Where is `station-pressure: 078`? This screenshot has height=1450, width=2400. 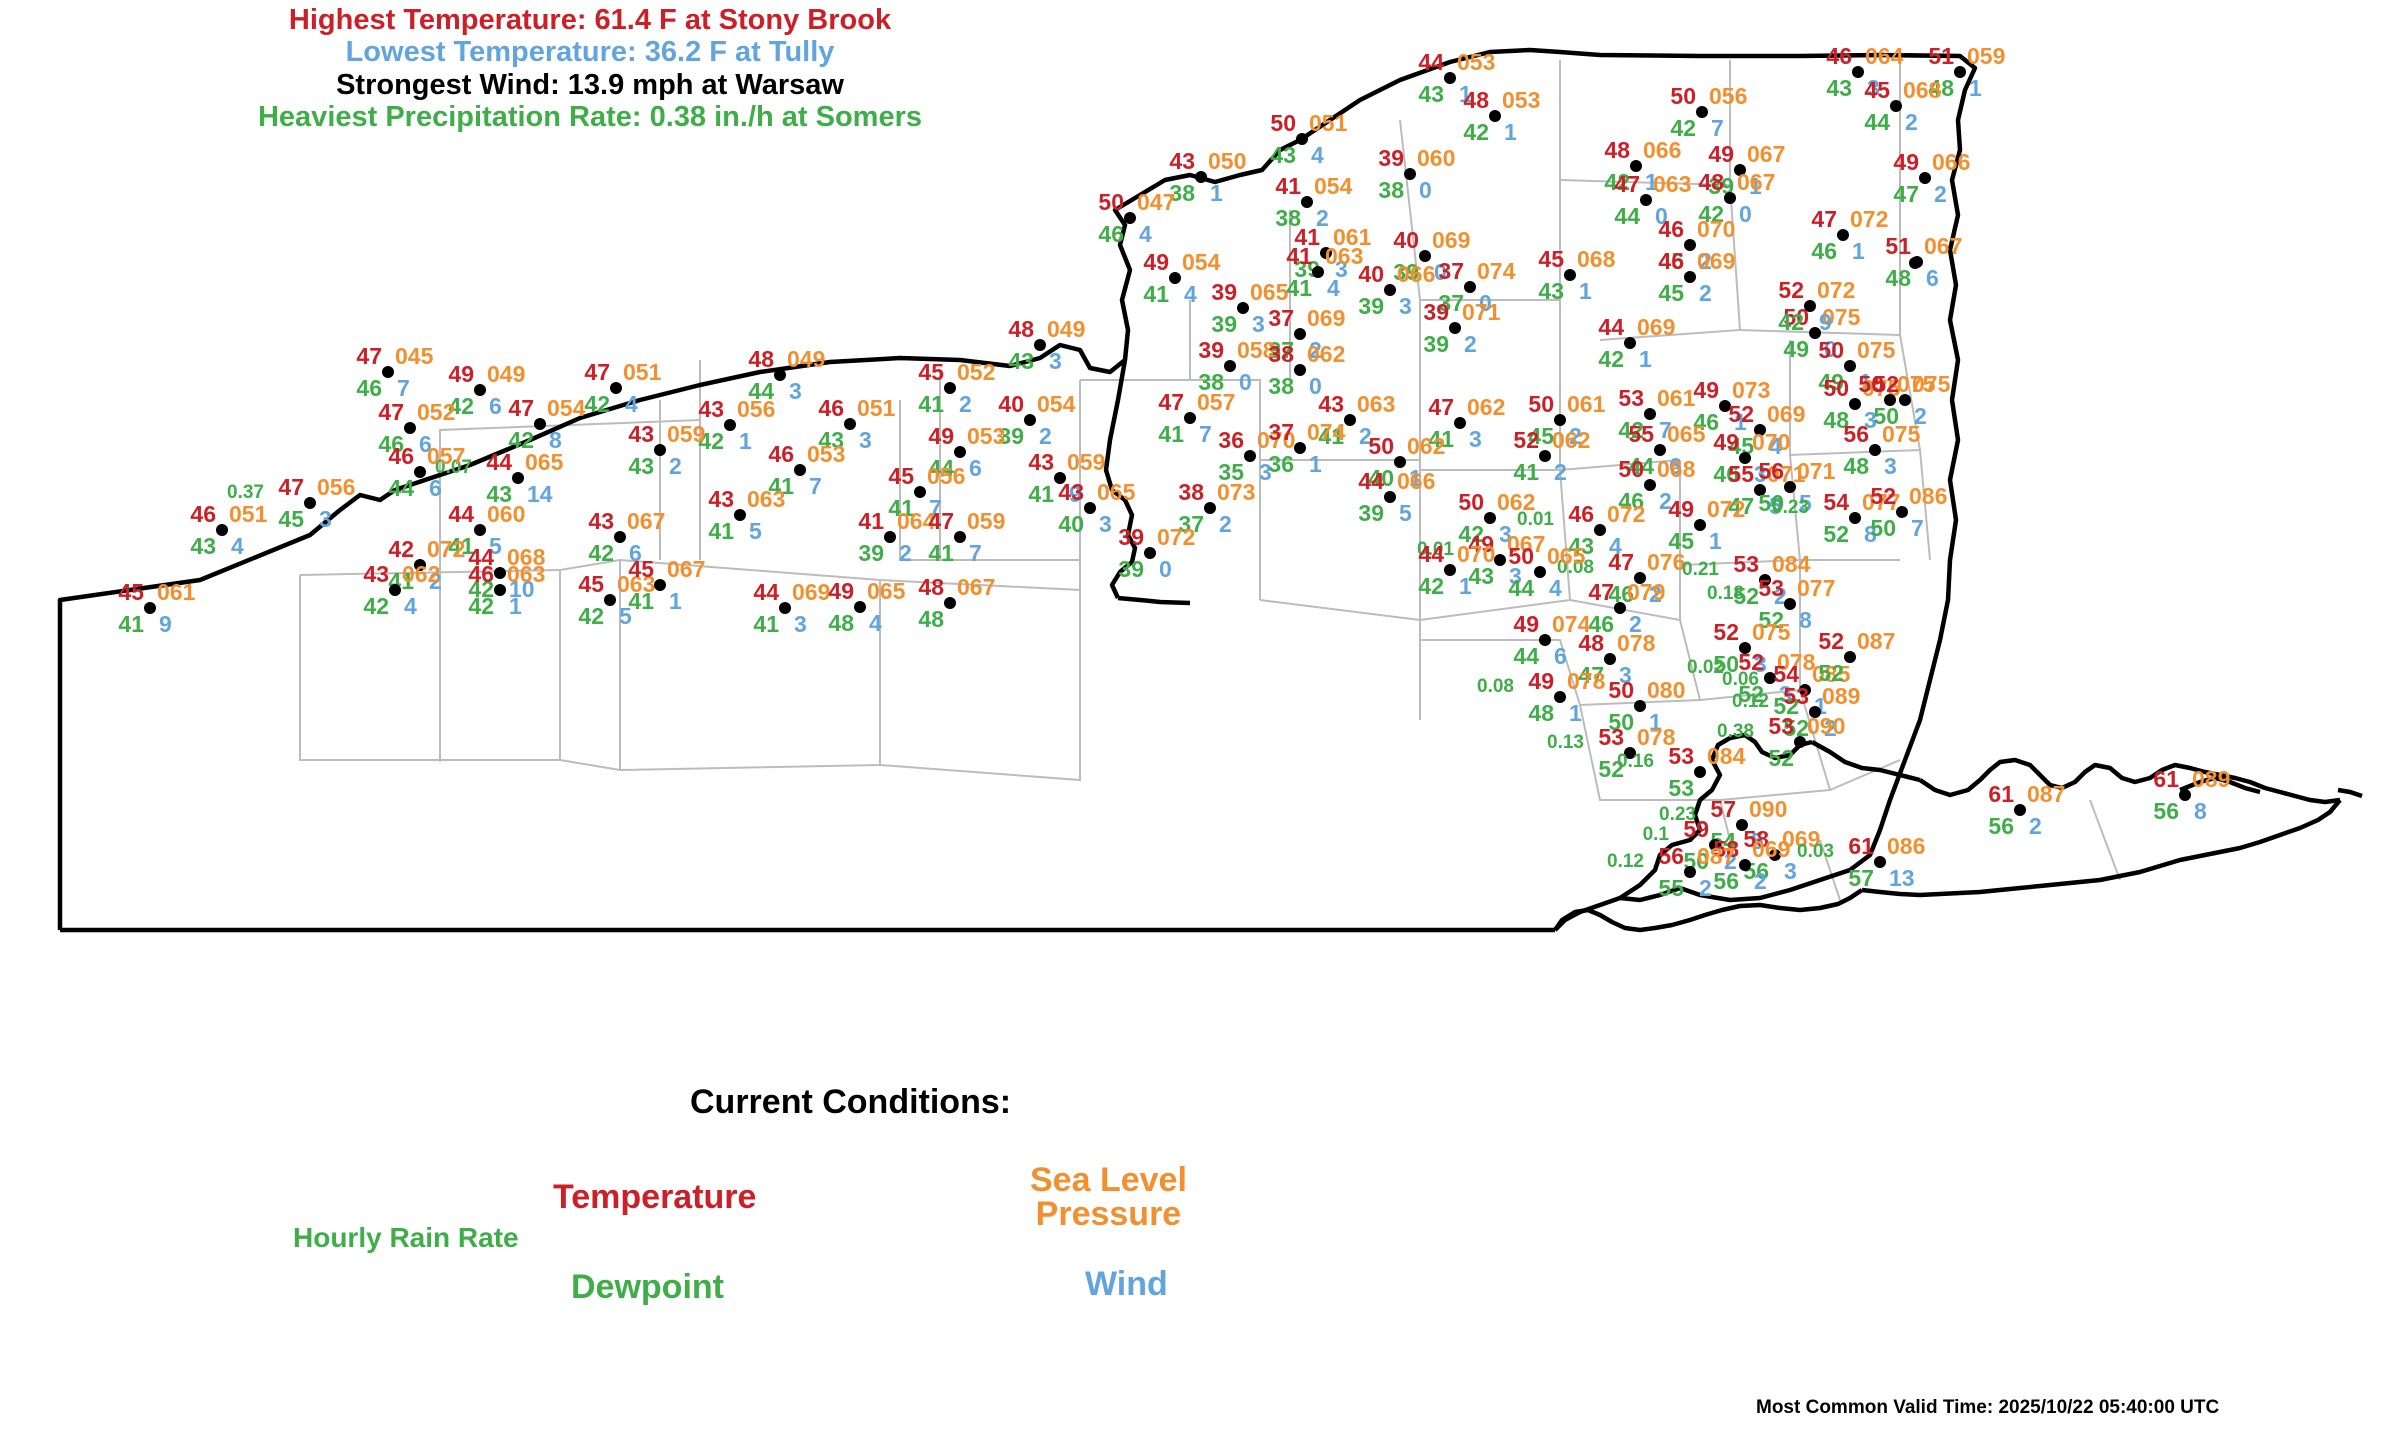
station-pressure: 078 is located at coordinates (1656, 737).